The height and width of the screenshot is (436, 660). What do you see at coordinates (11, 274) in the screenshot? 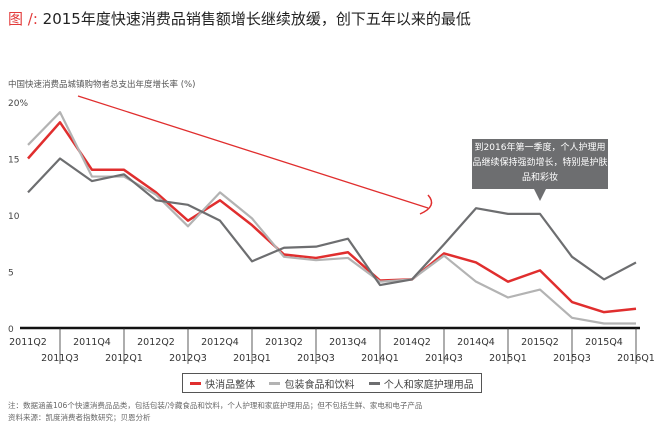
I see `y-tick-label: 5` at bounding box center [11, 274].